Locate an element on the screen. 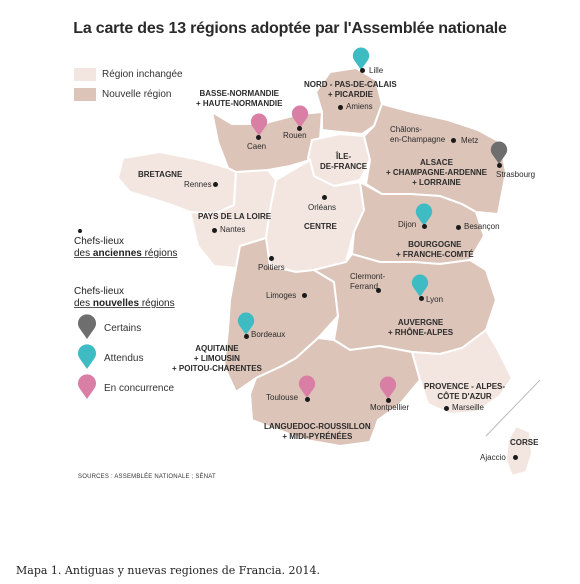  label-nord: NORD - PAS-DE-CALAIS + PICARDIE is located at coordinates (350, 90).